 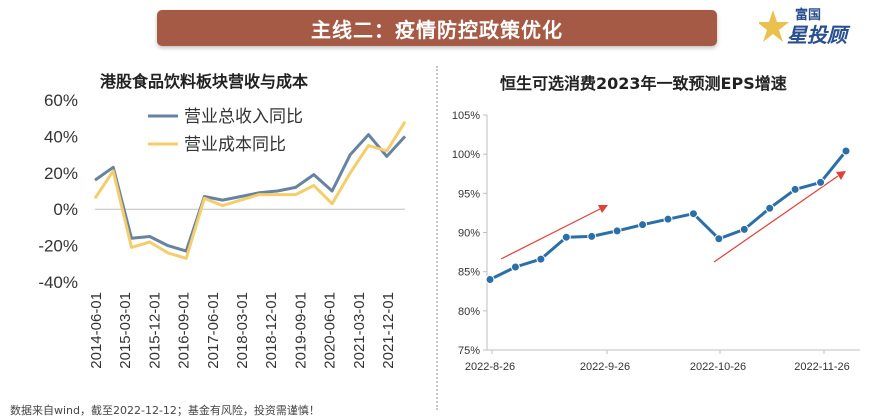 I want to click on y-tick-label: 40%, so click(x=61, y=136).